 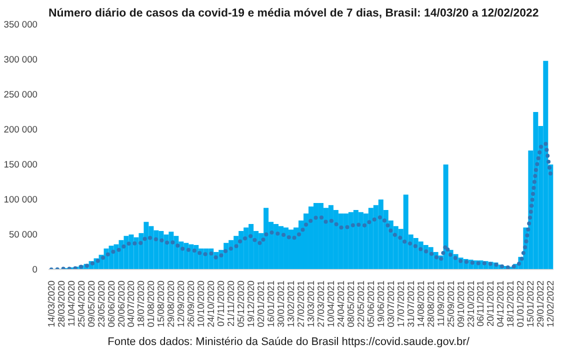 What do you see at coordinates (151, 304) in the screenshot?
I see `x-tick-label: 01/08/2020` at bounding box center [151, 304].